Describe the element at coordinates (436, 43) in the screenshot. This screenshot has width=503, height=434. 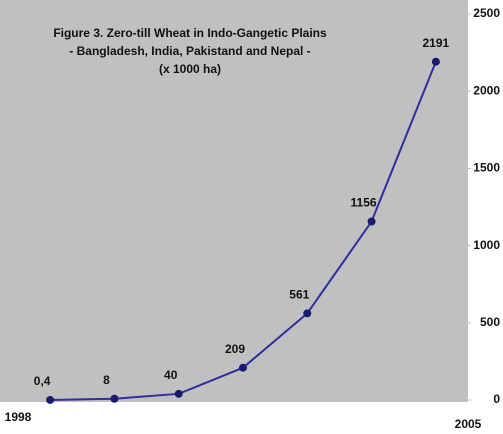
I see `data-label: 2191` at that location.